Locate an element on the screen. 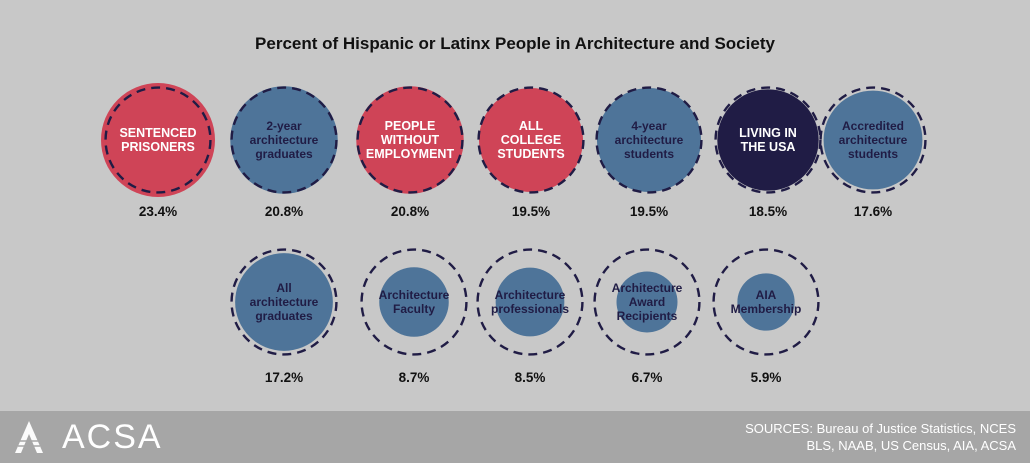 The image size is (1030, 463). value-label: 23.4% is located at coordinates (158, 211).